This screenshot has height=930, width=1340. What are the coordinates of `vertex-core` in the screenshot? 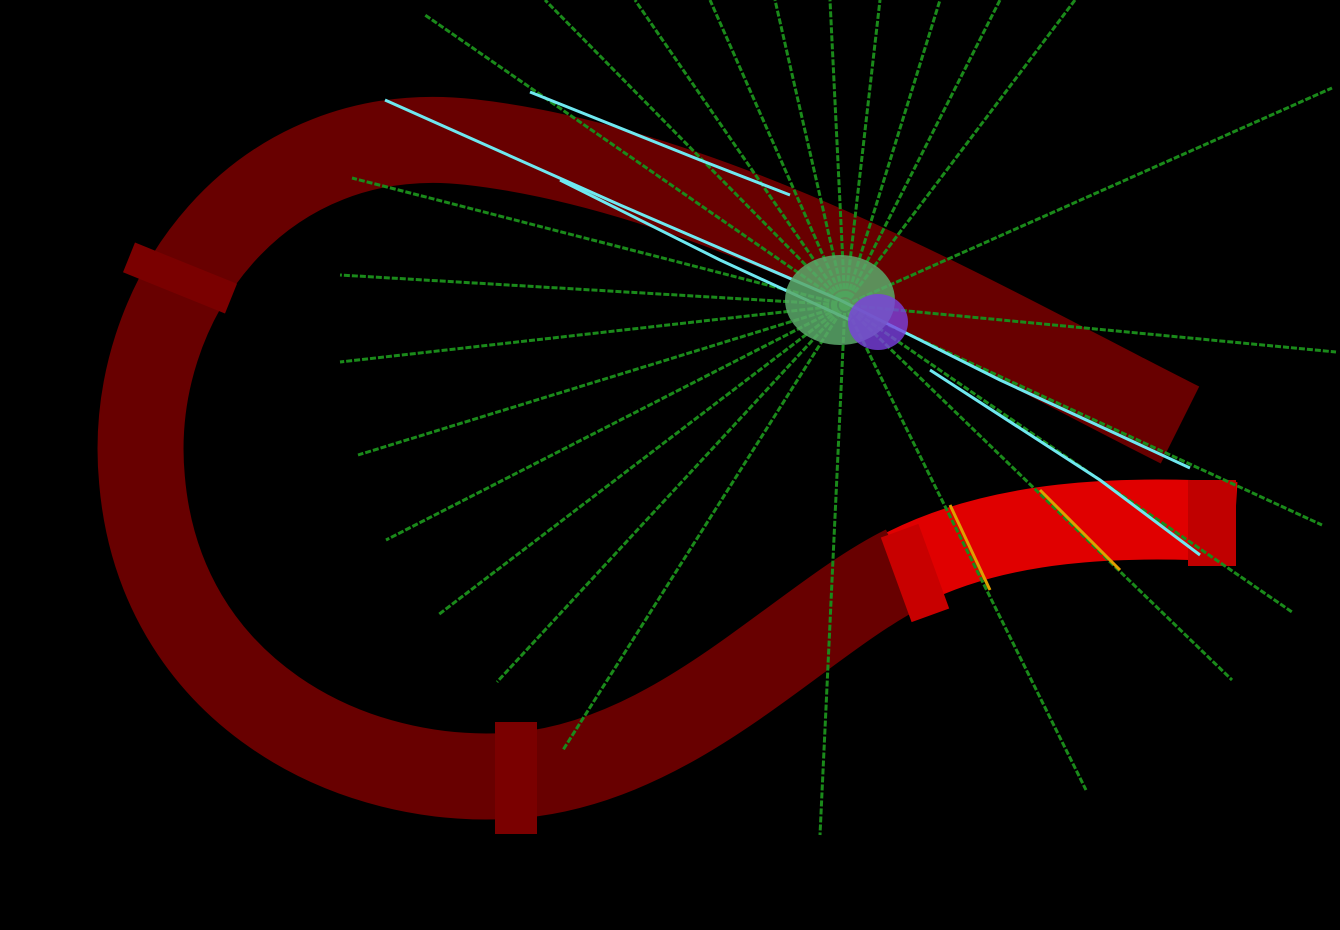 It's located at (878, 322).